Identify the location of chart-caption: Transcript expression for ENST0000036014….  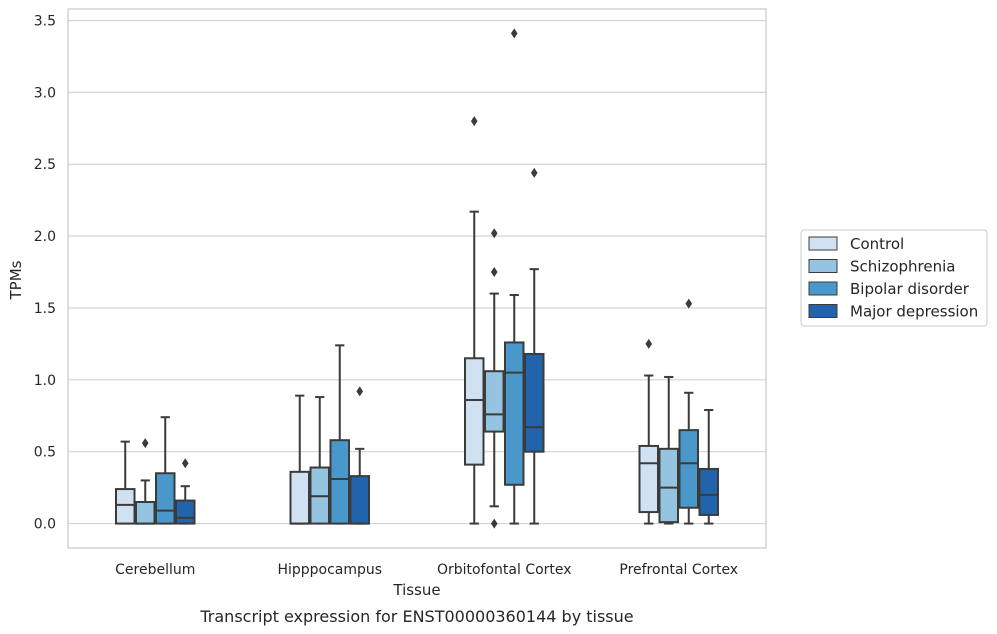
(416, 616).